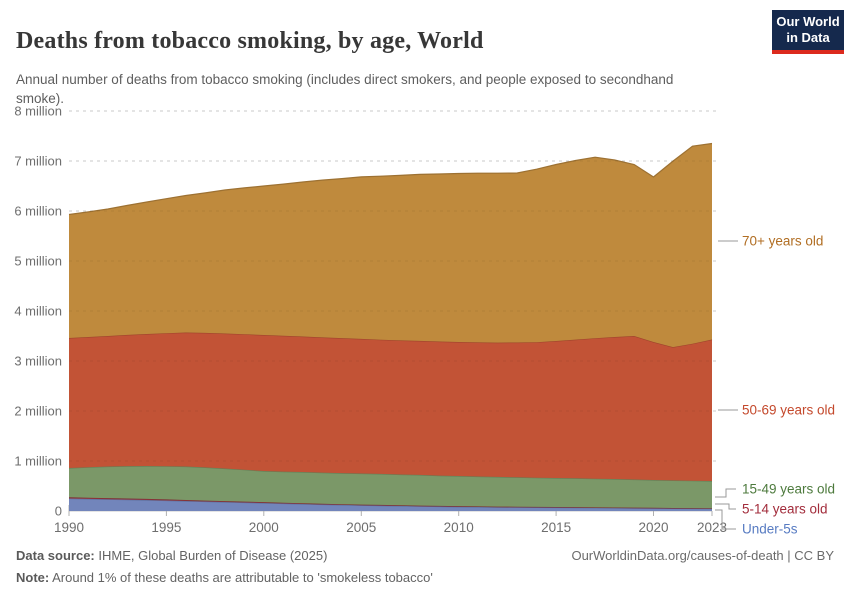 The width and height of the screenshot is (850, 605). What do you see at coordinates (785, 509) in the screenshot?
I see `legend-label-5-14-years-old: 5-14 years old` at bounding box center [785, 509].